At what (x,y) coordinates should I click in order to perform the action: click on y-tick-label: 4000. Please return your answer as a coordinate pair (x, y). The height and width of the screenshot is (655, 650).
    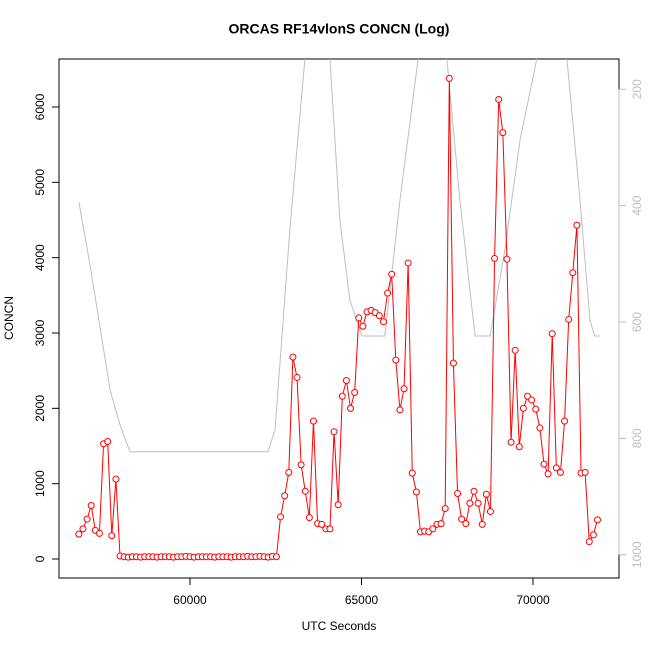
    Looking at the image, I should click on (40, 257).